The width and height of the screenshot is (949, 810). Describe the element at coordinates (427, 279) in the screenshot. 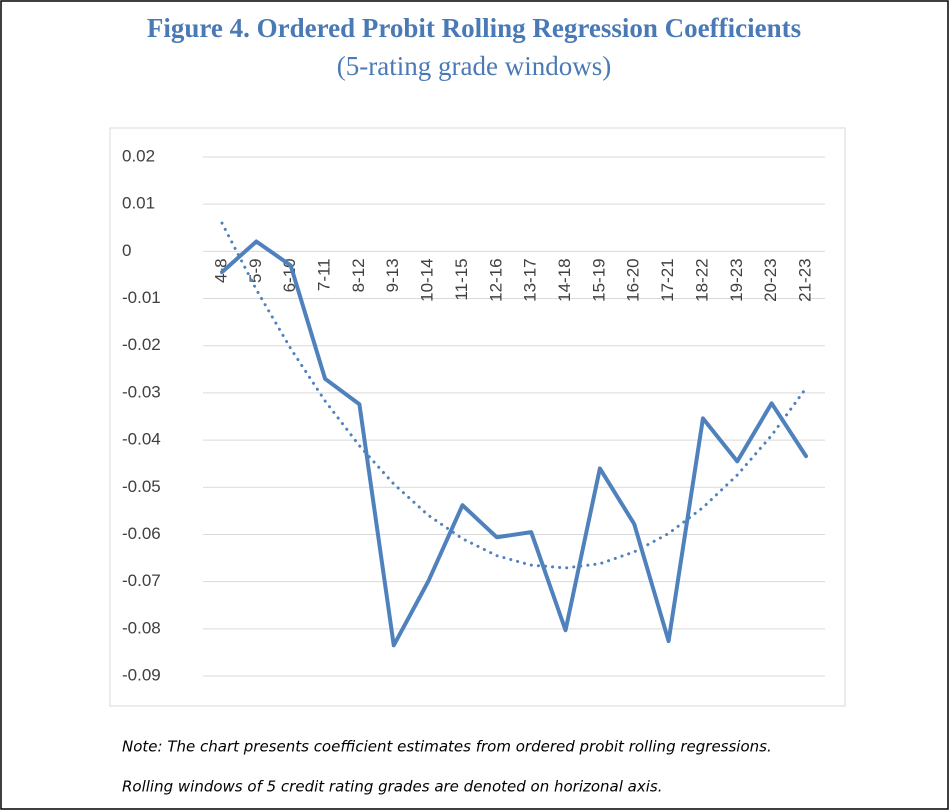

I see `x-tick-label: 10-14` at that location.